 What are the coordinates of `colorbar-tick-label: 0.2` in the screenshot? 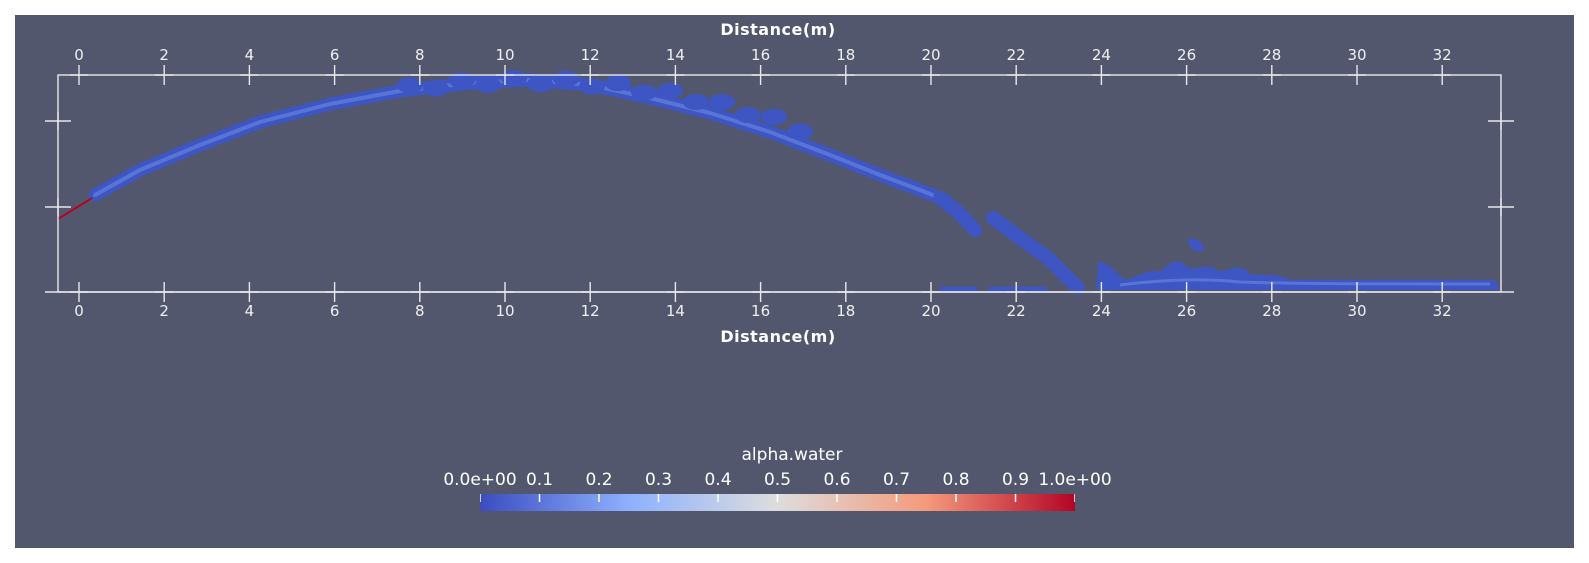 It's located at (599, 480).